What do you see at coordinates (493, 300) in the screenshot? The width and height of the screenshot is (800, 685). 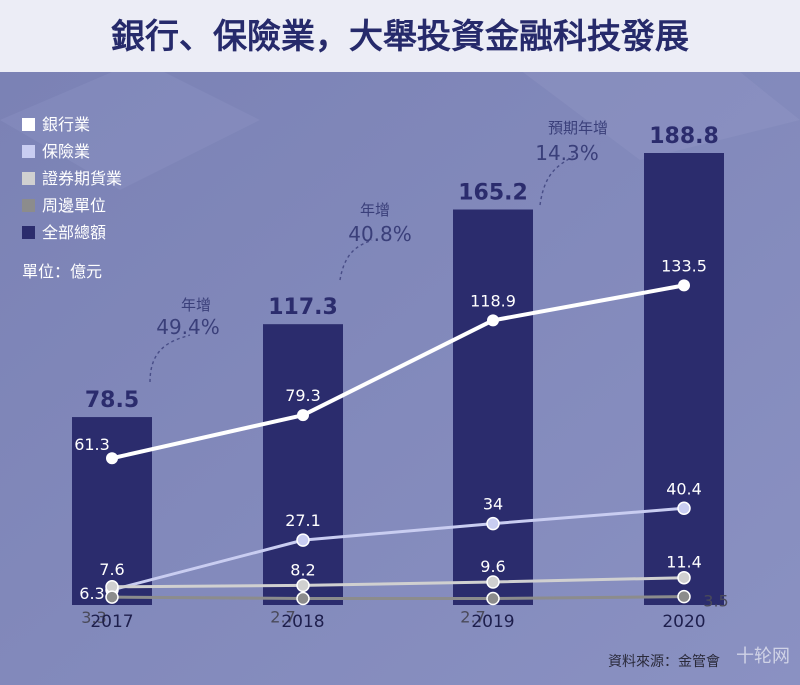 I see `data-label: 118.9` at bounding box center [493, 300].